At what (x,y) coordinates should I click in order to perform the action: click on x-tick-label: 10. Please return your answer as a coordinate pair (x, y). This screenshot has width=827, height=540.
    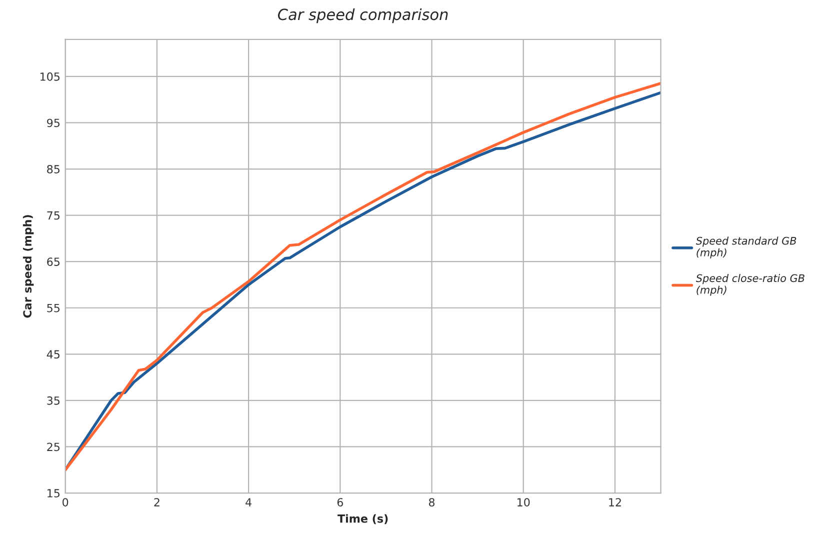
    Looking at the image, I should click on (524, 502).